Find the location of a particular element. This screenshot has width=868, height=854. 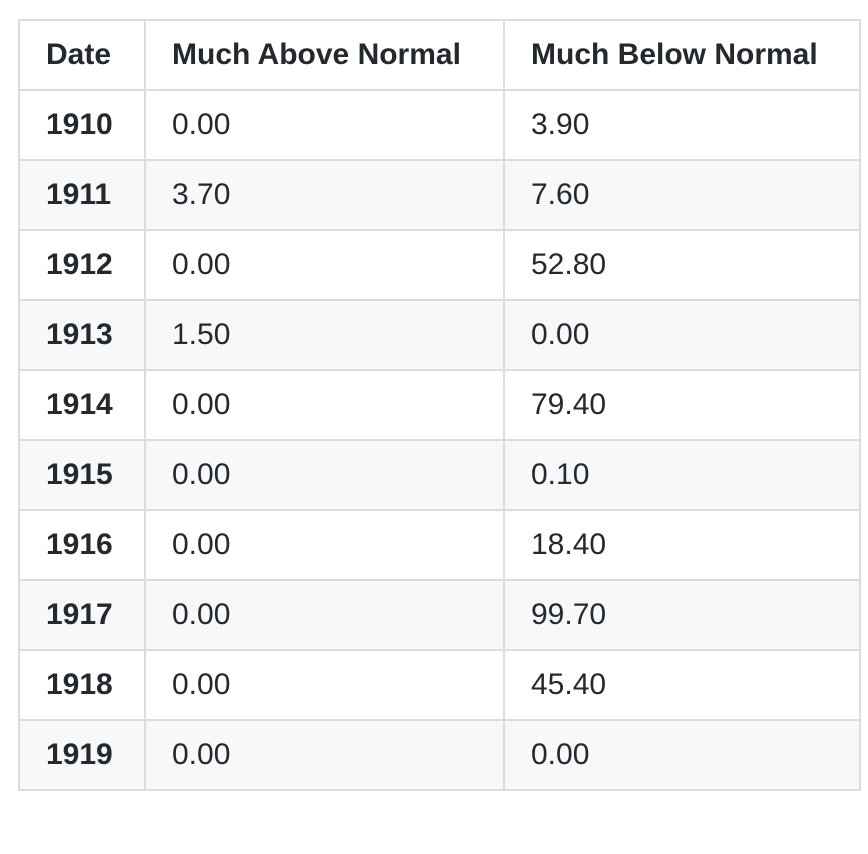

column-header-much-above-normal: Much Above Normal is located at coordinates (324, 55).